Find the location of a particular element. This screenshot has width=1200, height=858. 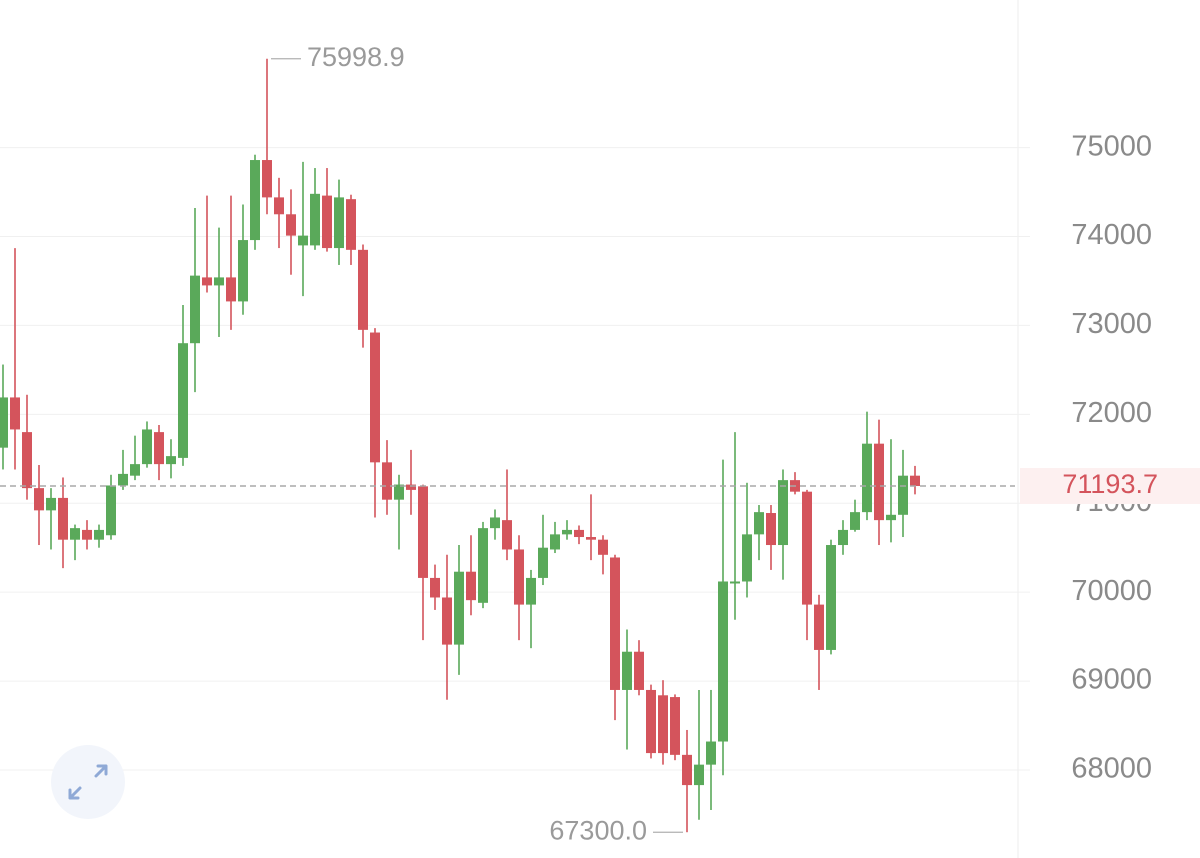

y-tick-label: 72000 is located at coordinates (1111, 413).